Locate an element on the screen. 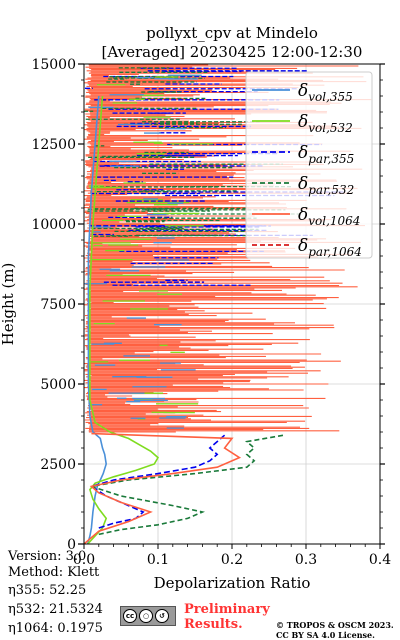 Image resolution: width=400 pixels, height=640 pixels. legend-label: δpar,532 is located at coordinates (326, 185).